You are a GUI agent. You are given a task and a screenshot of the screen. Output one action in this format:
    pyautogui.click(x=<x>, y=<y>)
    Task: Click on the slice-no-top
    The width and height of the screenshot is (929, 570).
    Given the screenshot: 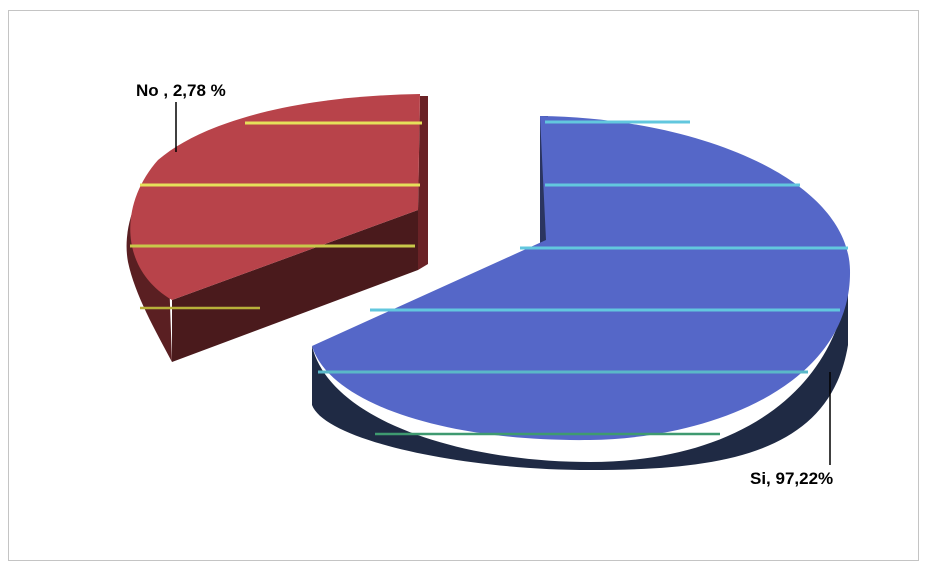 What is the action you would take?
    pyautogui.click(x=275, y=197)
    